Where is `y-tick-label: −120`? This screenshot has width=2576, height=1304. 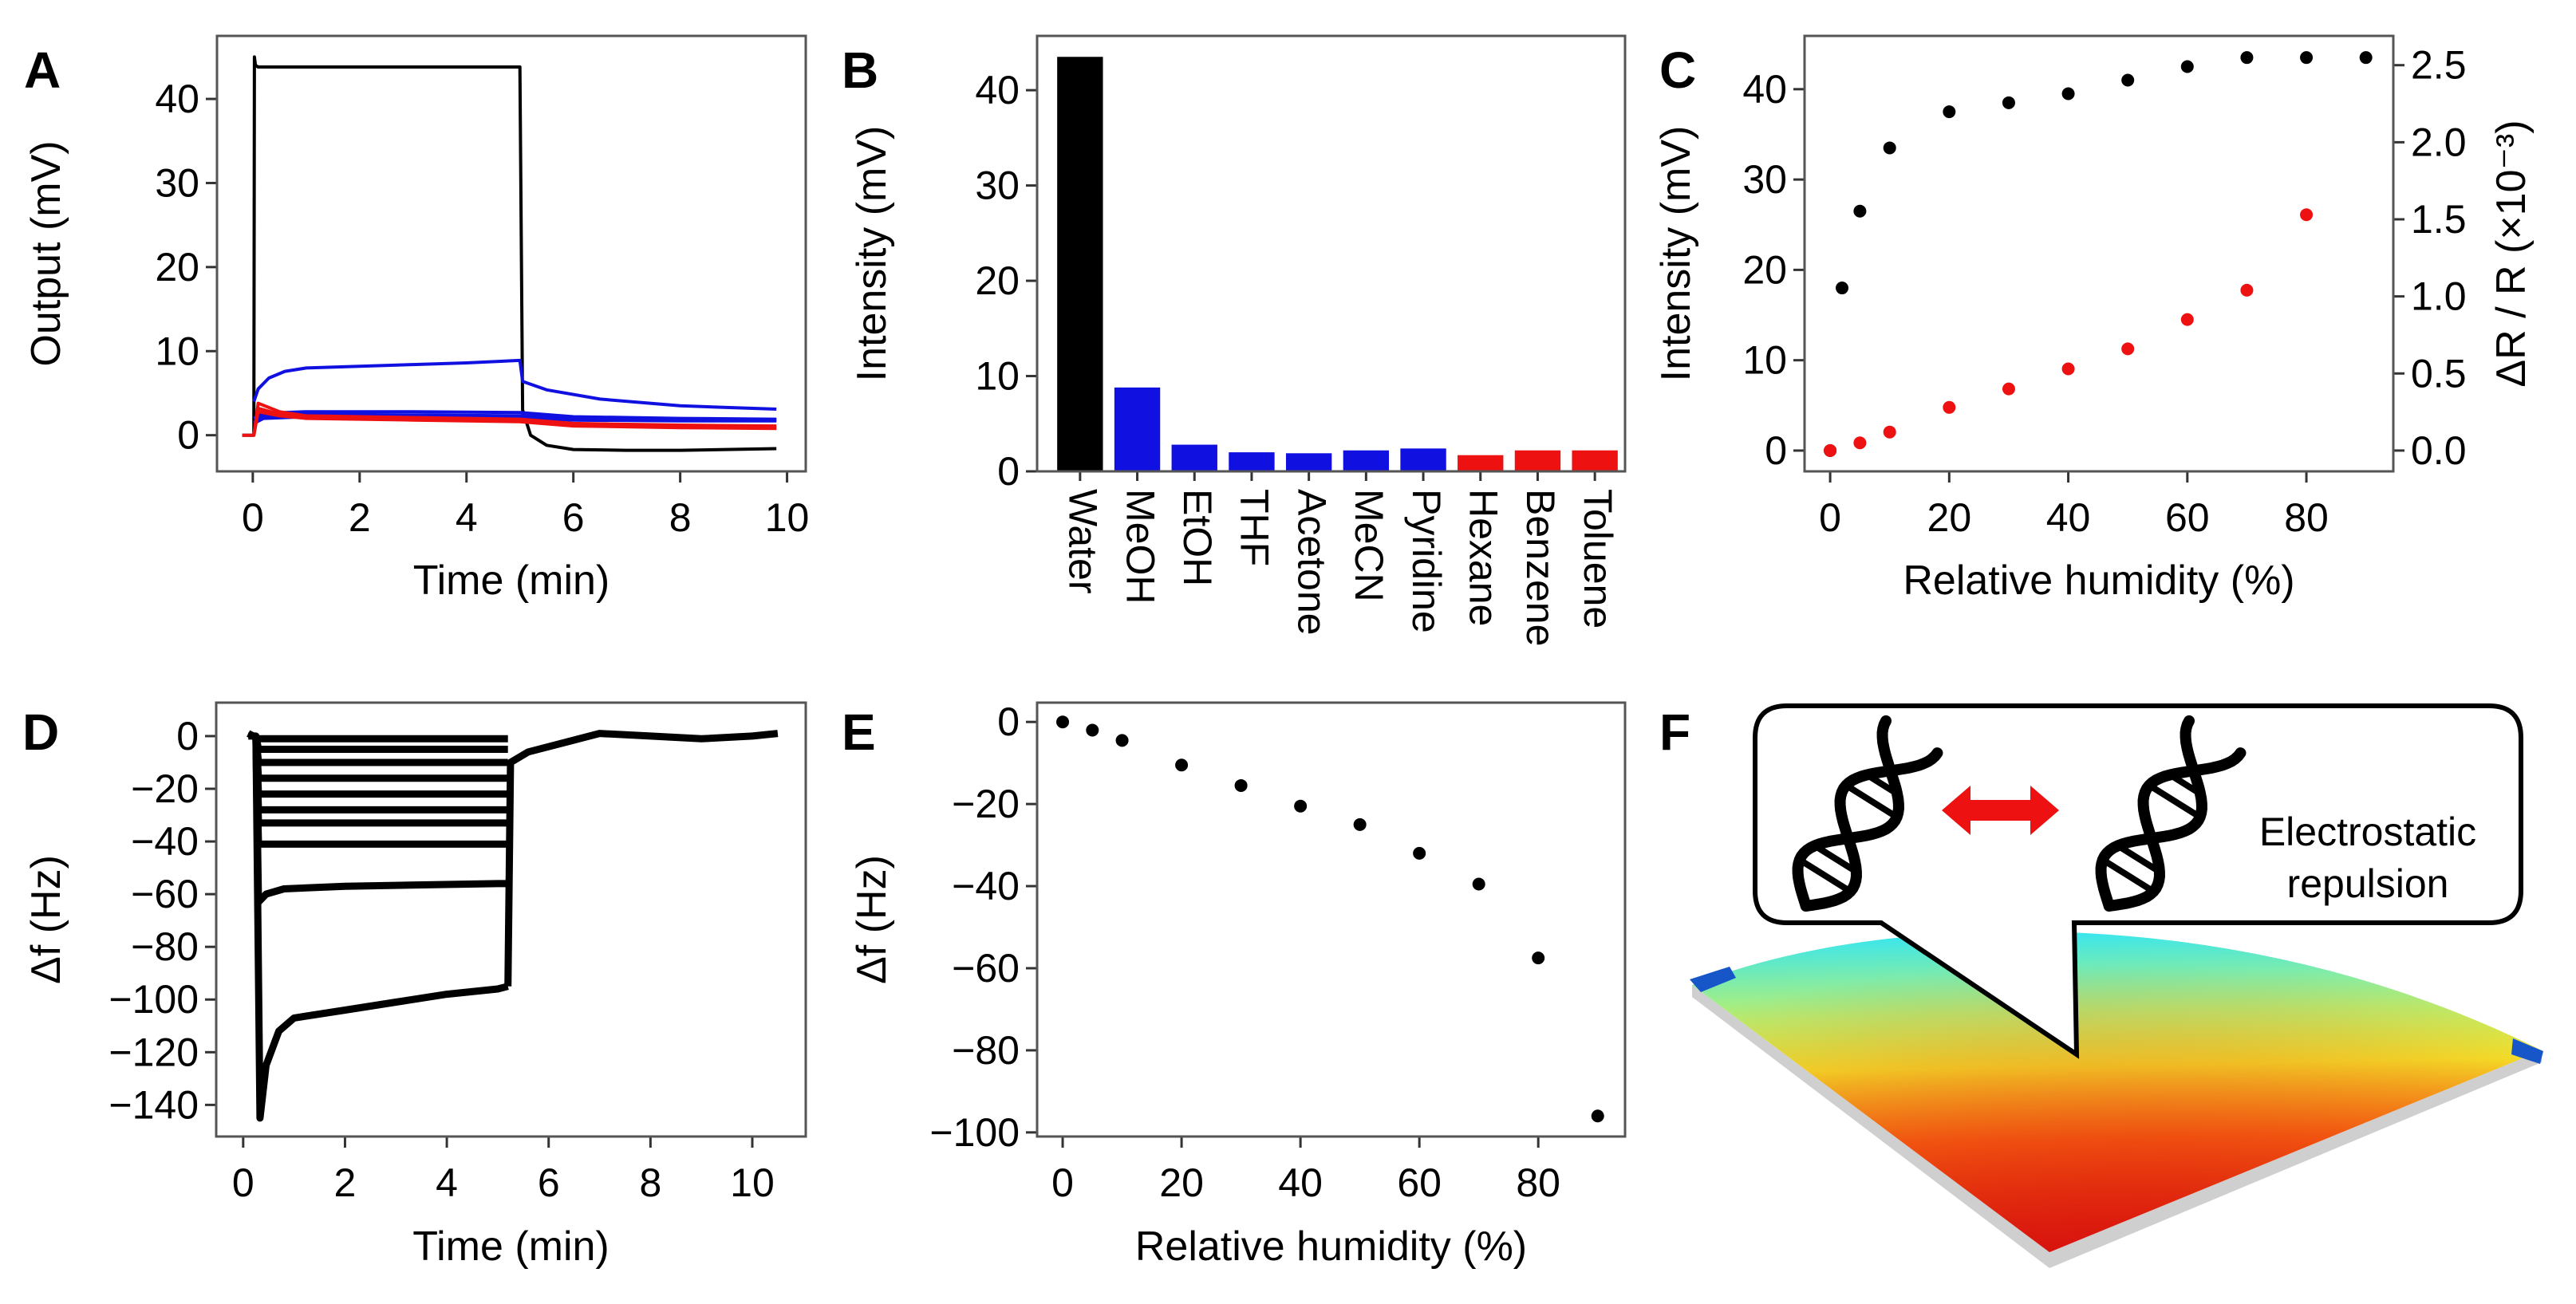
y-tick-label: −120 is located at coordinates (153, 1052).